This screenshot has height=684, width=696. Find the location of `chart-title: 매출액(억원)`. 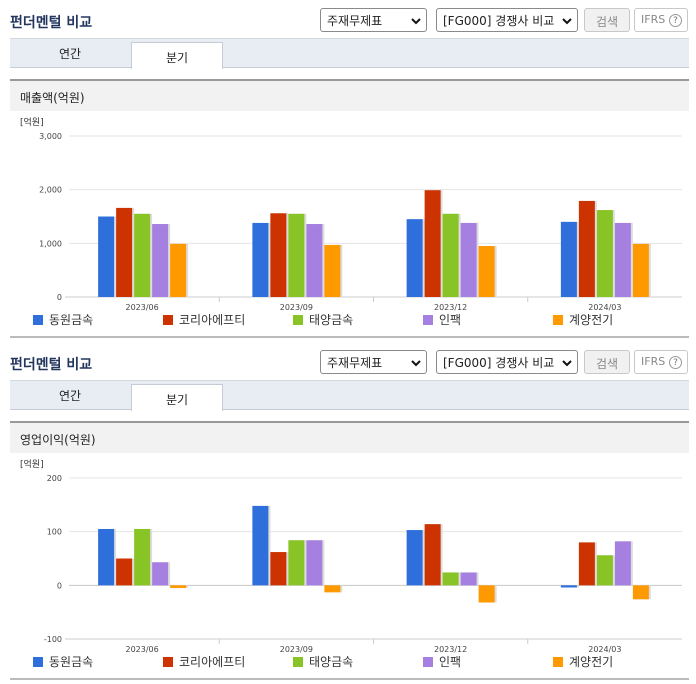

chart-title: 매출액(억원) is located at coordinates (349, 95).